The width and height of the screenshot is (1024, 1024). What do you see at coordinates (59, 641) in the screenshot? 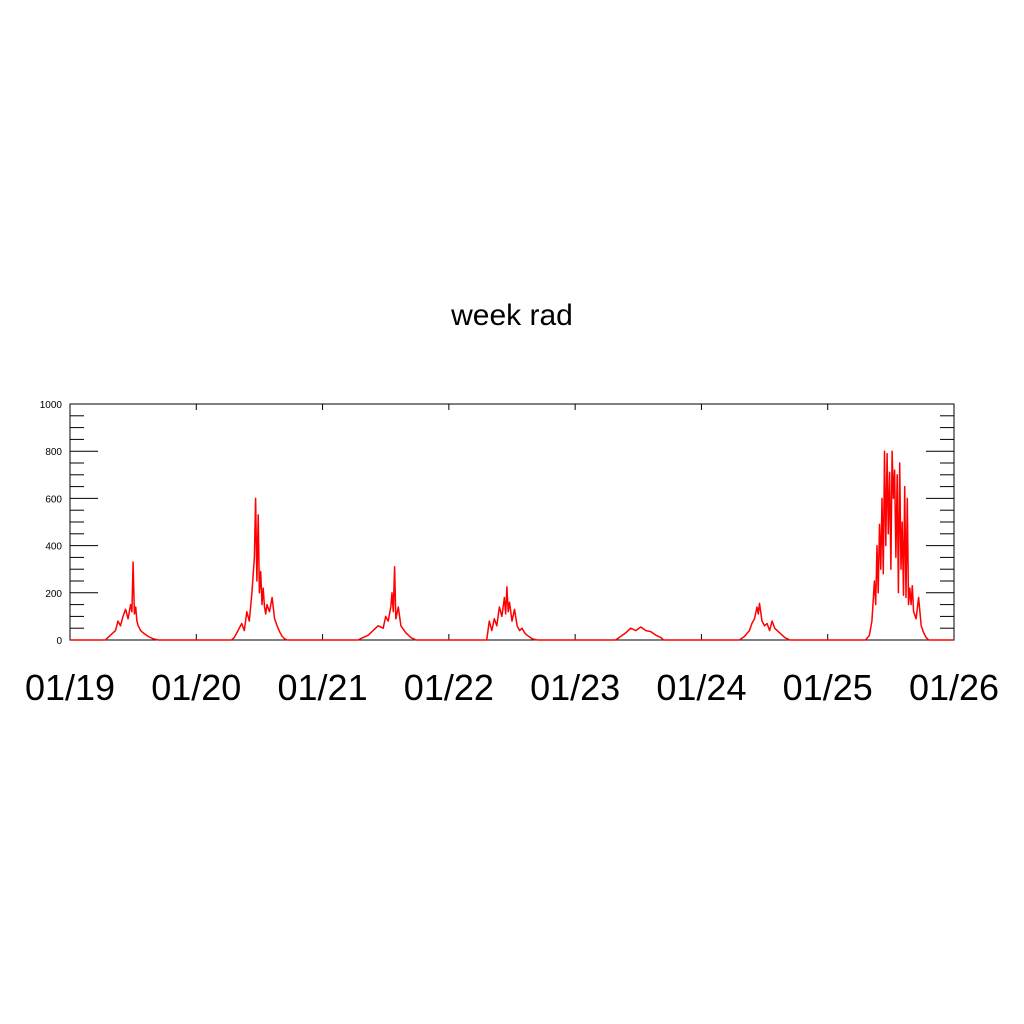
I see `y-tick-label: 0` at bounding box center [59, 641].